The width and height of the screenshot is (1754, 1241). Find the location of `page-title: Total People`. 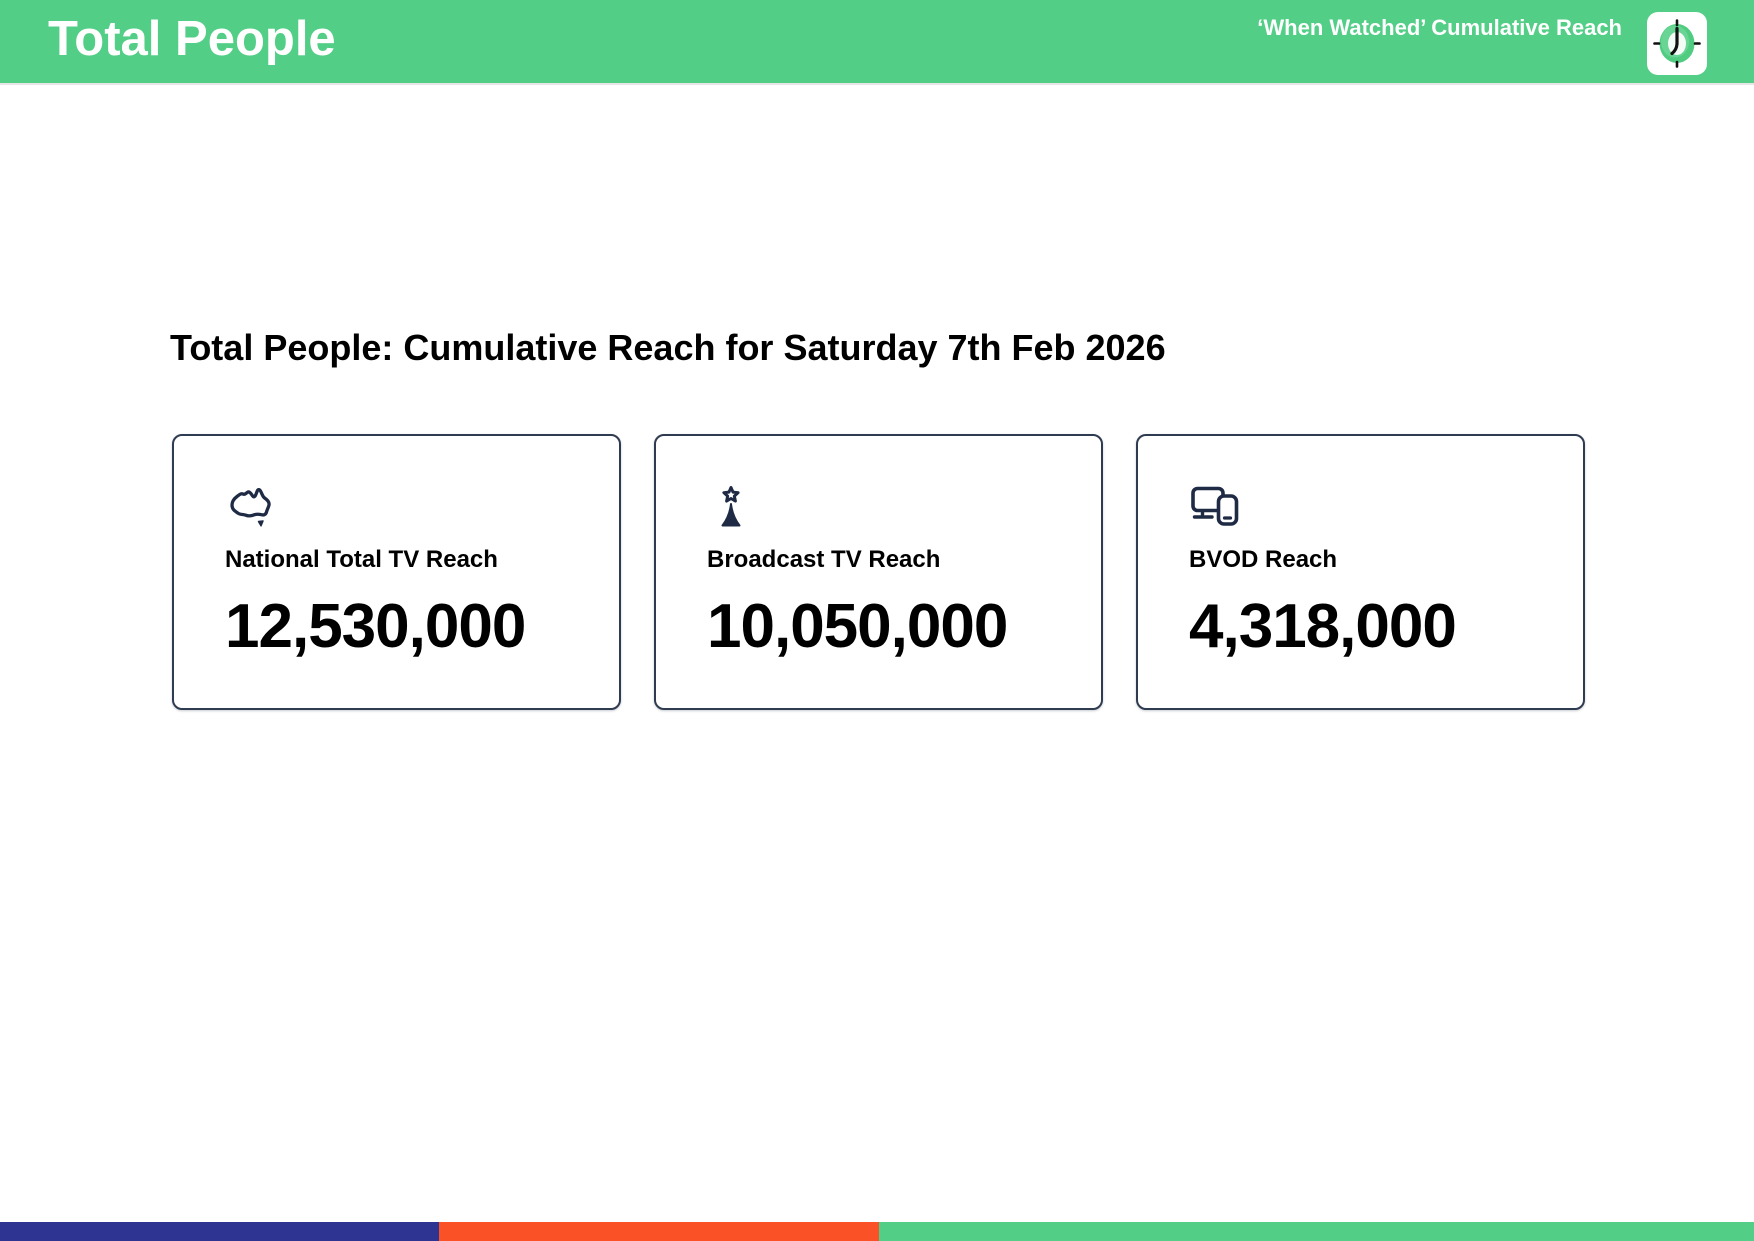

page-title: Total People is located at coordinates (192, 39).